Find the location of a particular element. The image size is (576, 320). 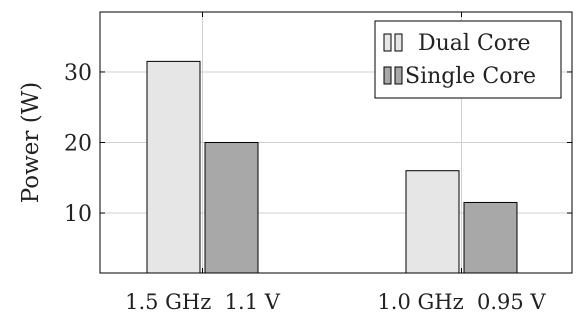

y-axis-title: Power (W) is located at coordinates (31, 143).